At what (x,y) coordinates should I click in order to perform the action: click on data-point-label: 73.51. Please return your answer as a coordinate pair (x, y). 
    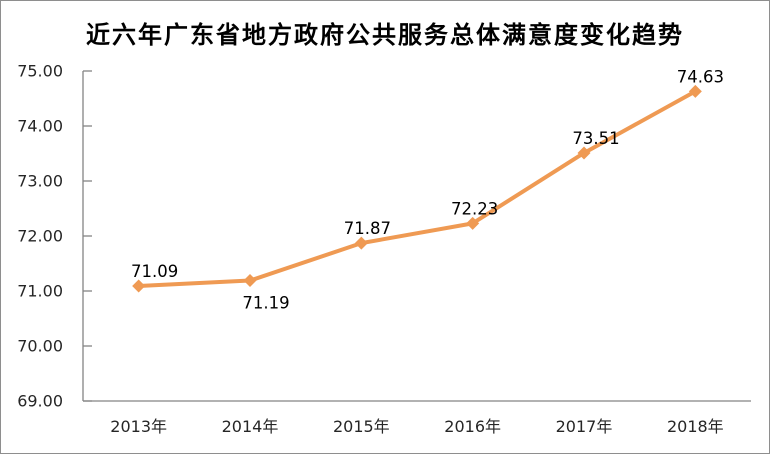
    Looking at the image, I should click on (595, 138).